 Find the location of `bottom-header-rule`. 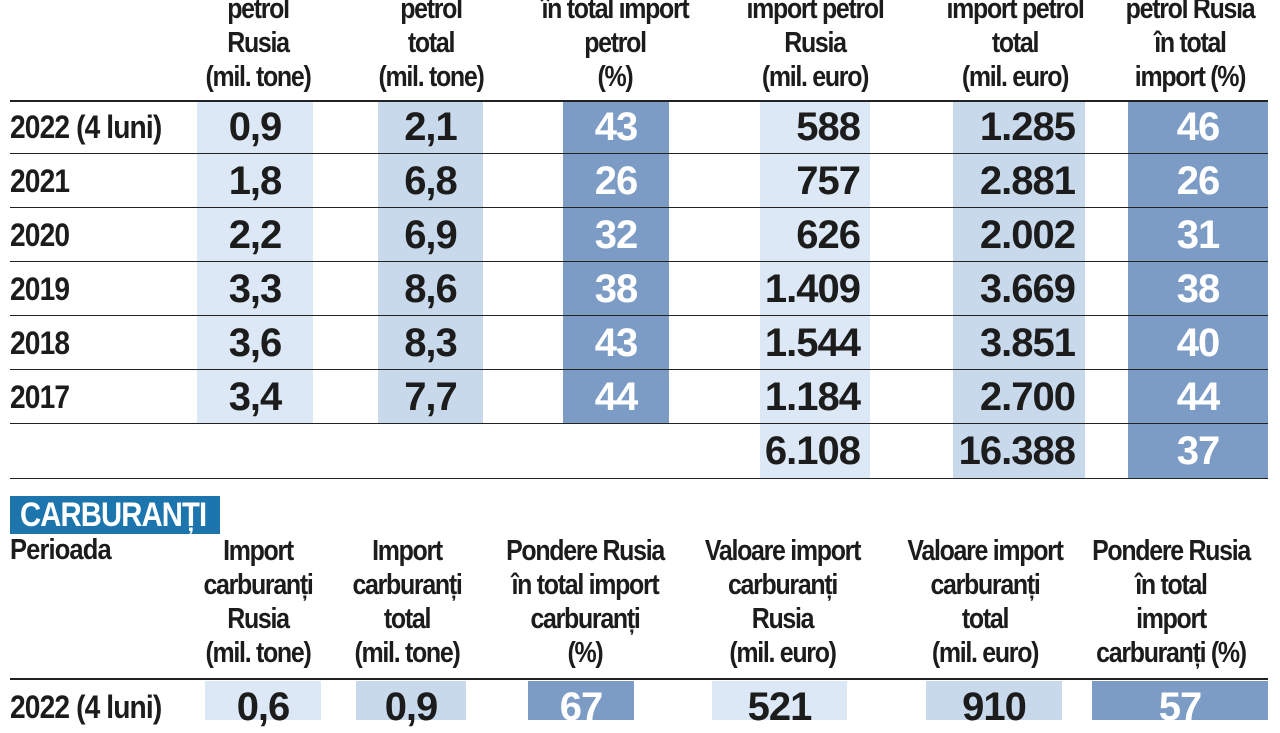

bottom-header-rule is located at coordinates (639, 679).